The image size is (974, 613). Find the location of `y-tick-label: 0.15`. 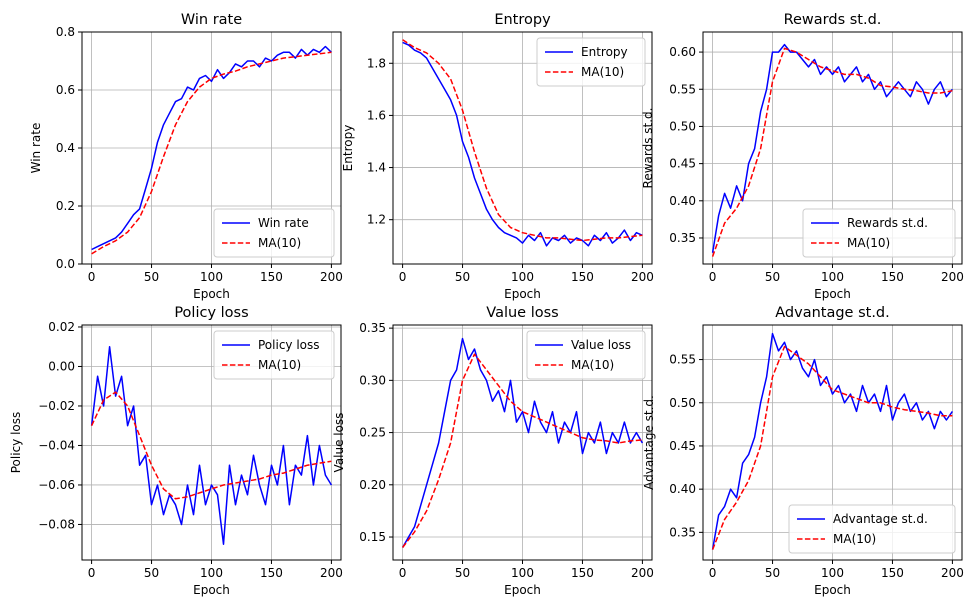

y-tick-label: 0.15 is located at coordinates (372, 537).